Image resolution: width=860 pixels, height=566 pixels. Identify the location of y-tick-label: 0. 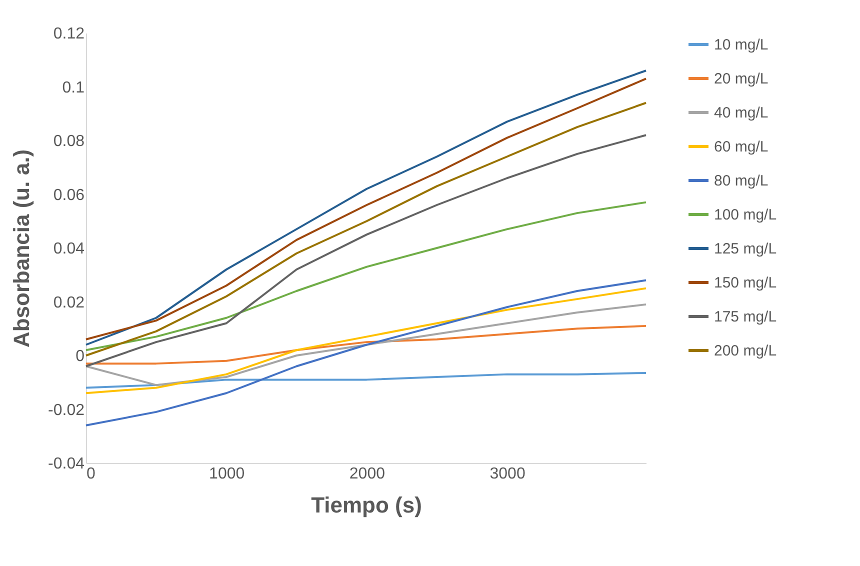
(80, 356).